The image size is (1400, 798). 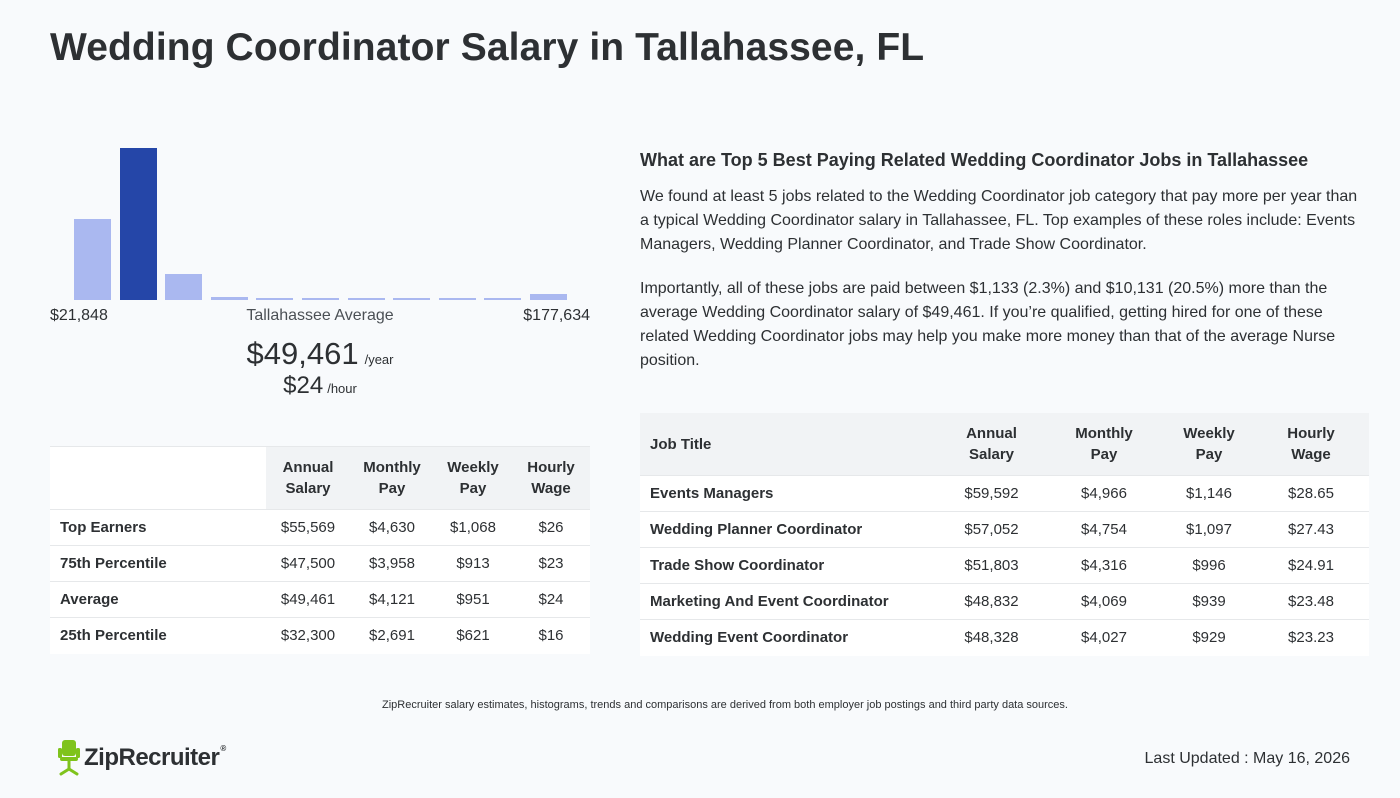 What do you see at coordinates (308, 527) in the screenshot?
I see `cell-annual: $55,569` at bounding box center [308, 527].